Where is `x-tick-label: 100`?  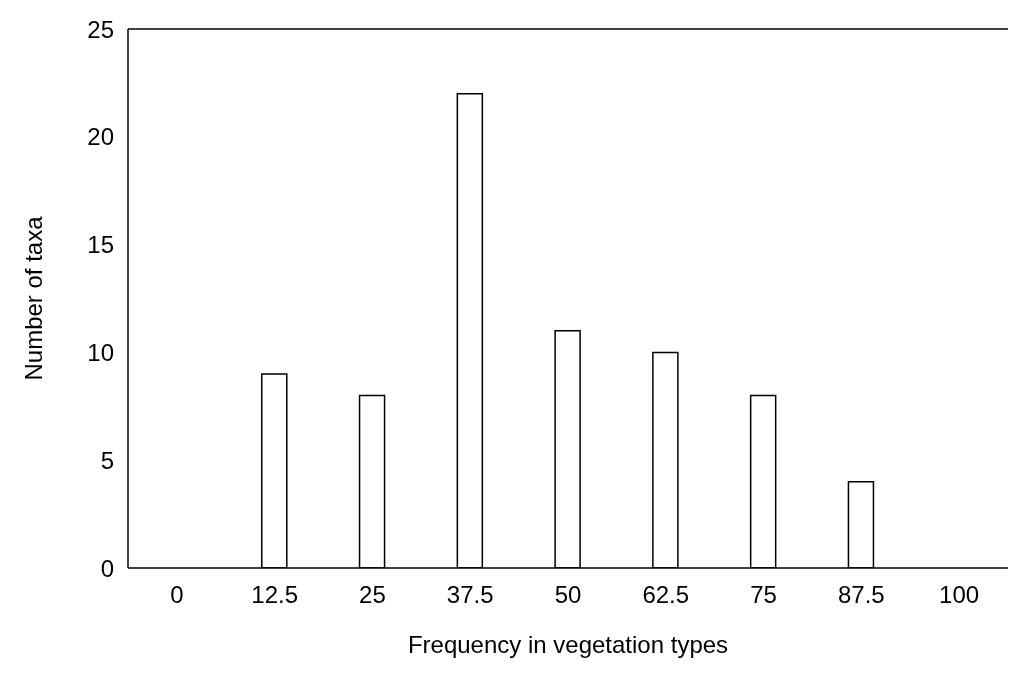 x-tick-label: 100 is located at coordinates (959, 595).